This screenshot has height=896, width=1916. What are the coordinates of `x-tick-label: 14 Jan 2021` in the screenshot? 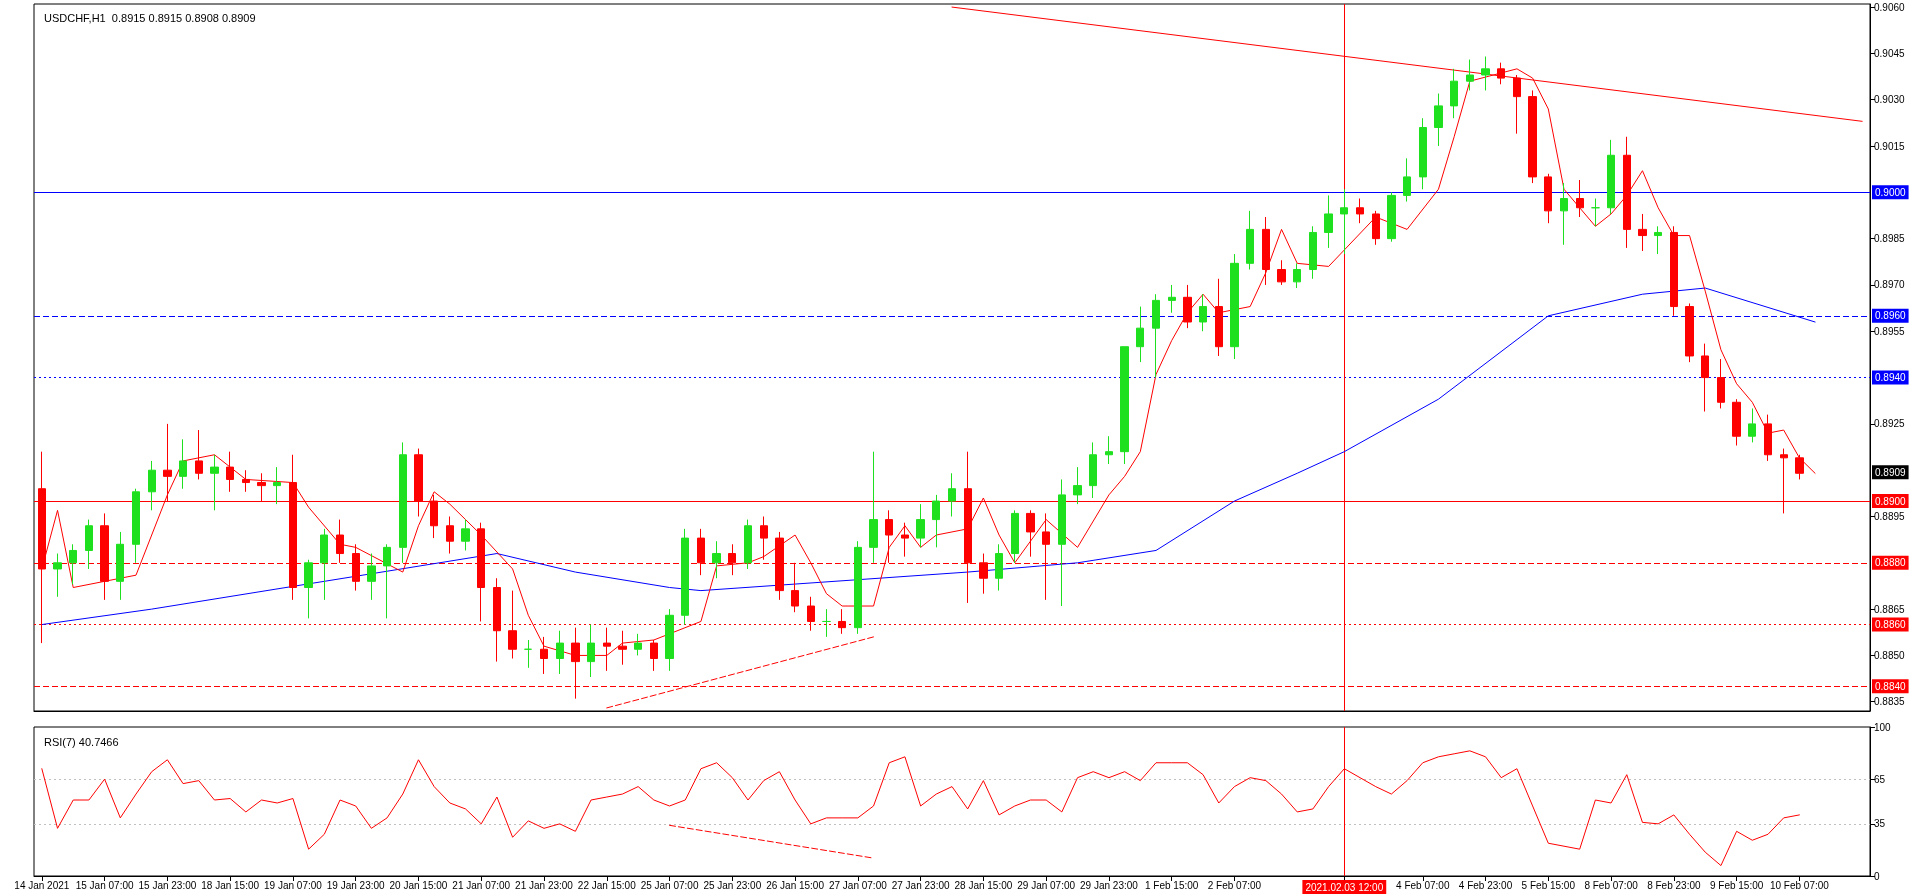 It's located at (42, 885).